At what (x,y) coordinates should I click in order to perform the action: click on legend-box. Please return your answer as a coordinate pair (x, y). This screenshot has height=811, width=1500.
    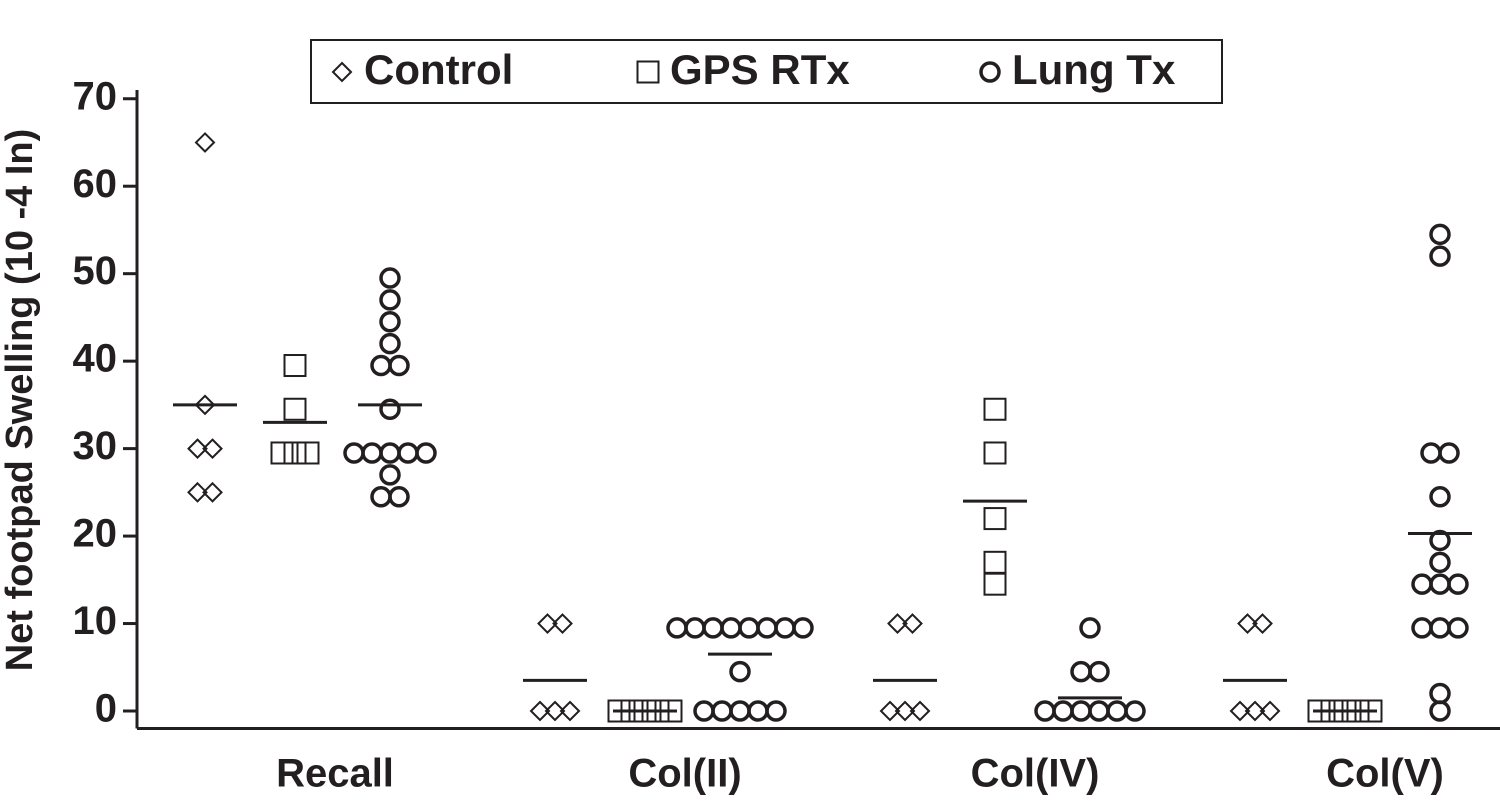
    Looking at the image, I should click on (766, 71).